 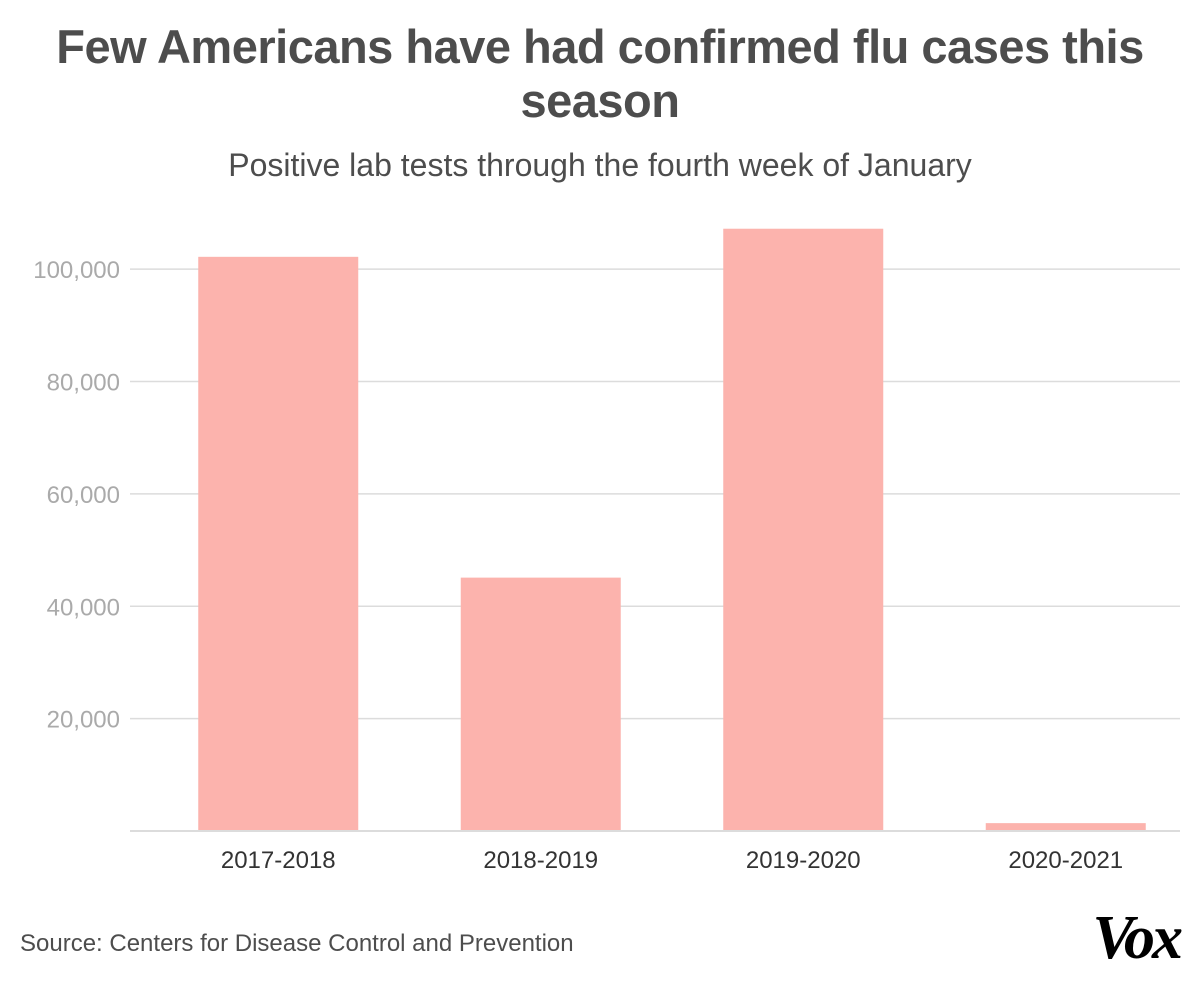 I want to click on bar-2017-2018, so click(x=278, y=544).